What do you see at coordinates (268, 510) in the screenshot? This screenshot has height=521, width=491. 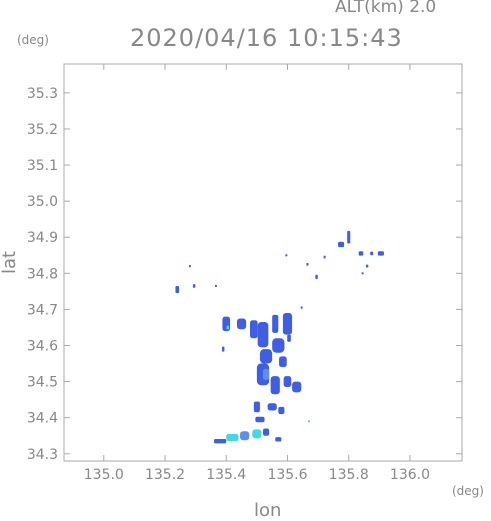 I see `x-axis-label: lon` at bounding box center [268, 510].